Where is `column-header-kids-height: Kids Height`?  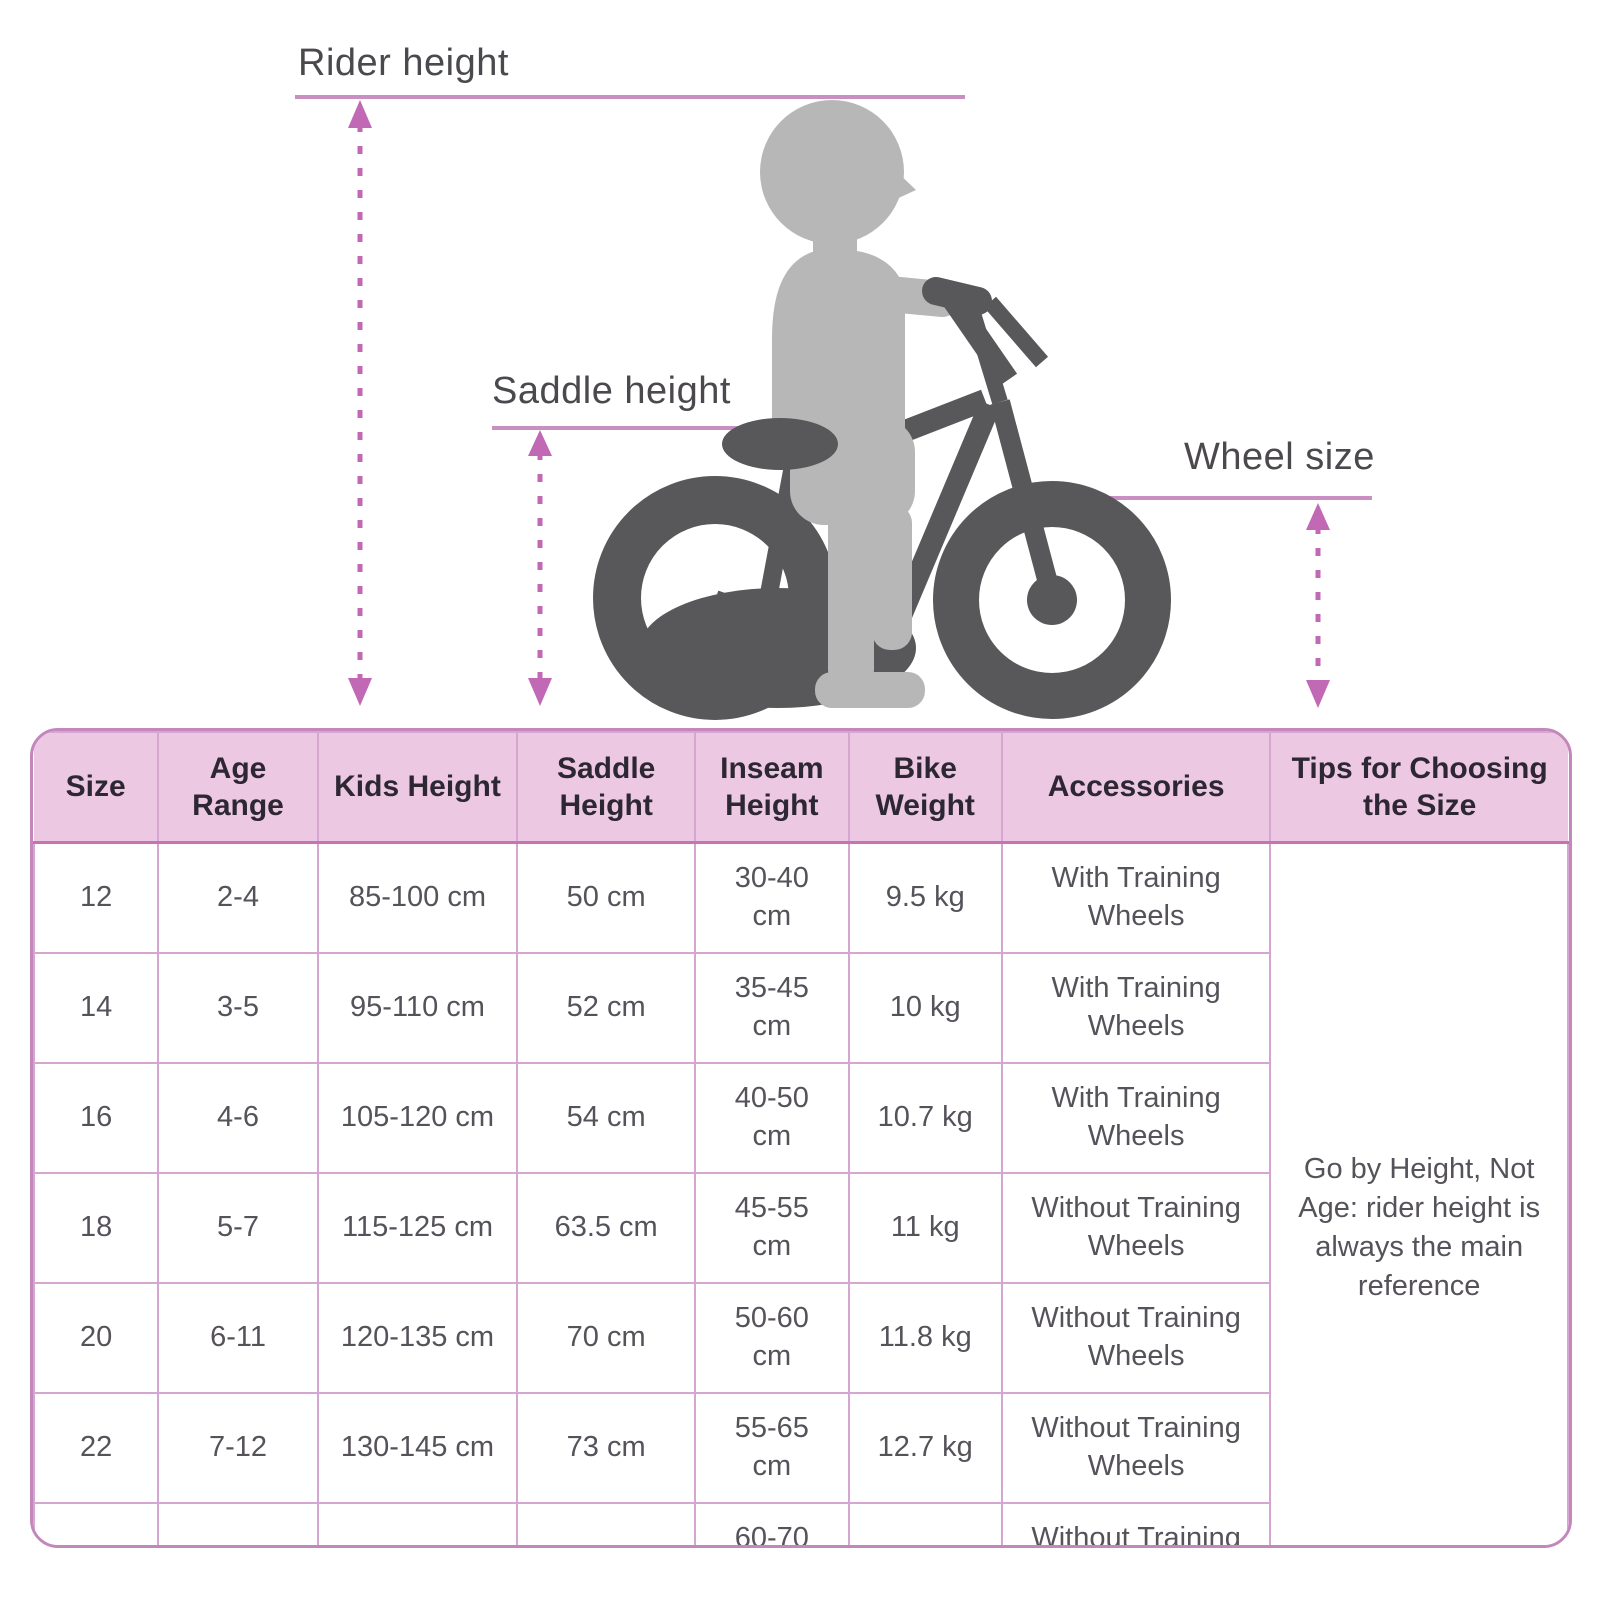 column-header-kids-height: Kids Height is located at coordinates (417, 787).